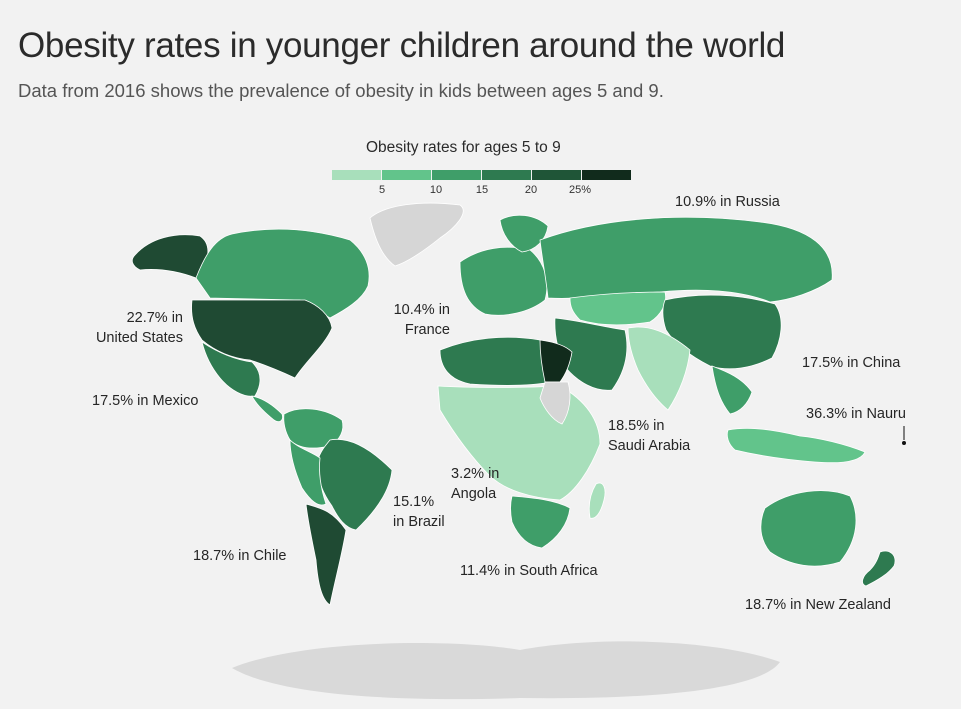  Describe the element at coordinates (732, 390) in the screenshot. I see `region-southeast-asia` at that location.